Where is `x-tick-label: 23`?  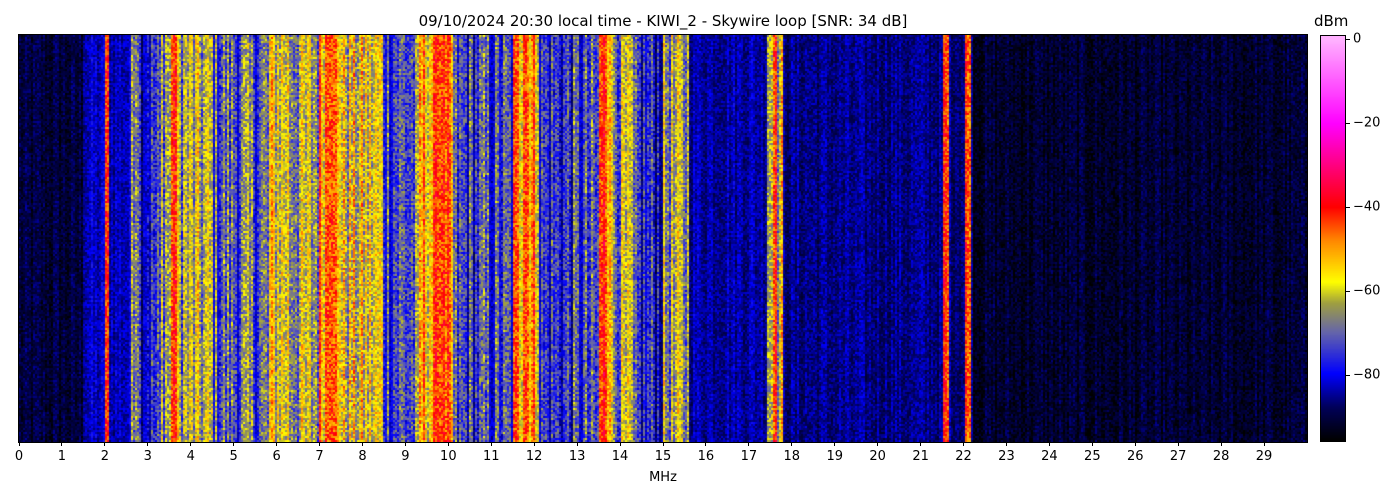 x-tick-label: 23 is located at coordinates (1006, 456).